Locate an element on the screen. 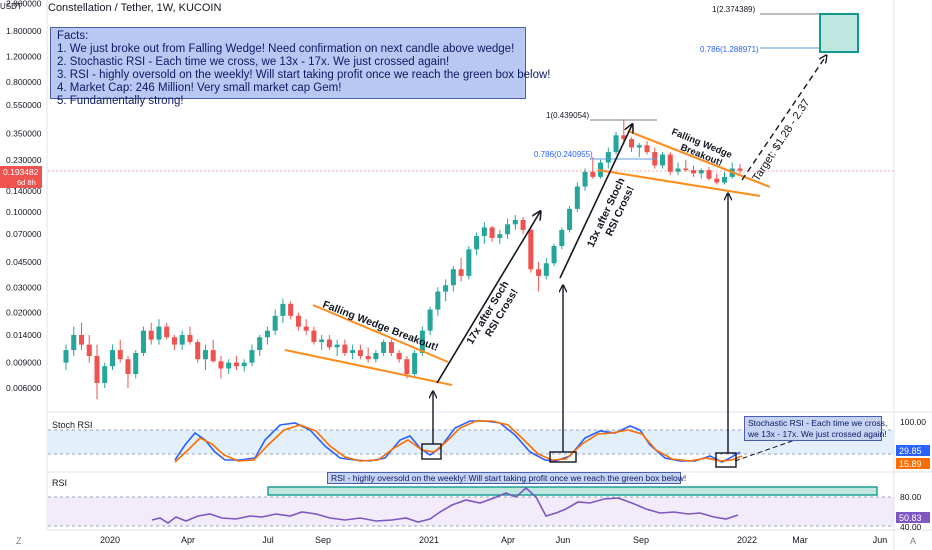 This screenshot has height=550, width=932. auto-scale-icon: A is located at coordinates (913, 541).